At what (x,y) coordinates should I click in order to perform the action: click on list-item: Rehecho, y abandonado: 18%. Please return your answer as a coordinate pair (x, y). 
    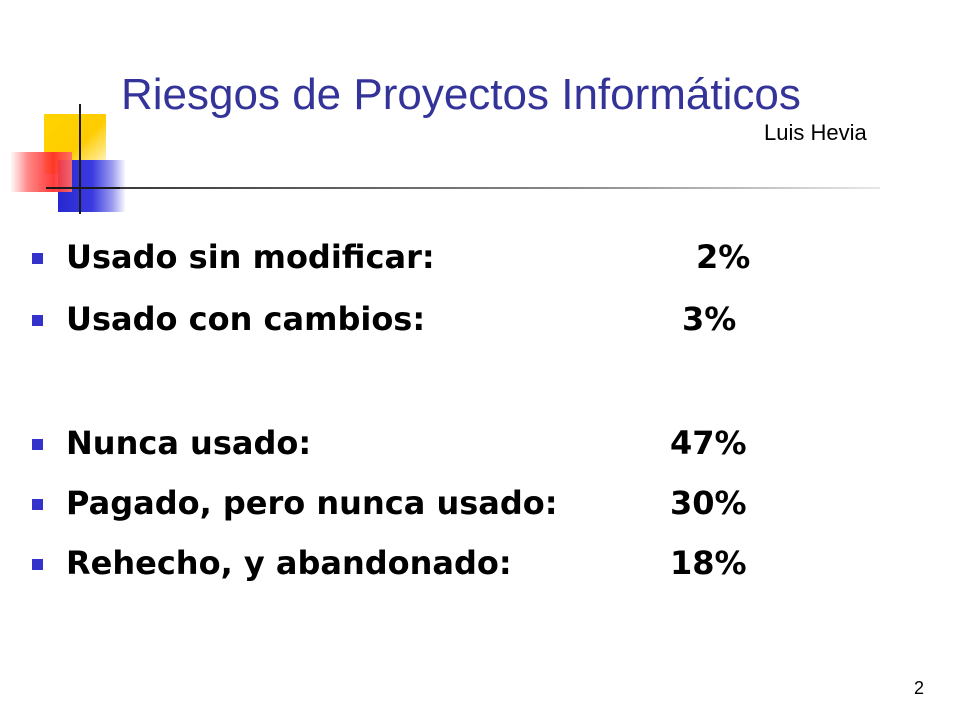
    Looking at the image, I should click on (412, 566).